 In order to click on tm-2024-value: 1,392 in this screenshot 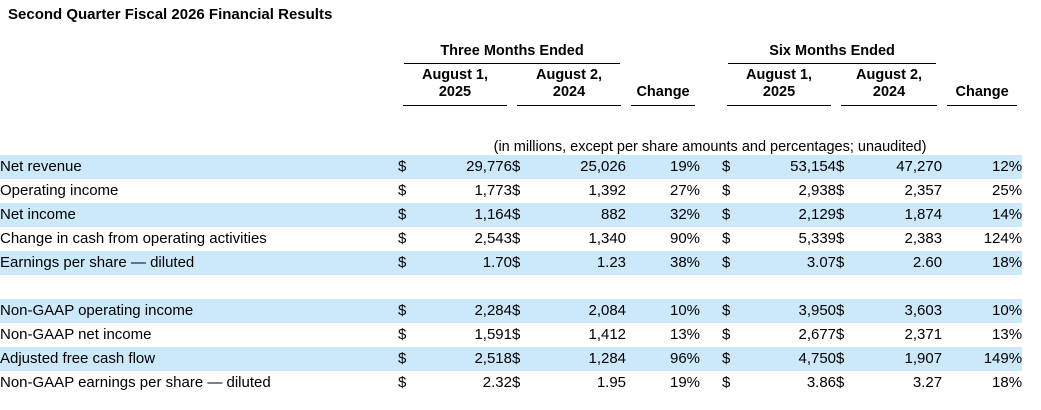, I will do `click(607, 190)`.